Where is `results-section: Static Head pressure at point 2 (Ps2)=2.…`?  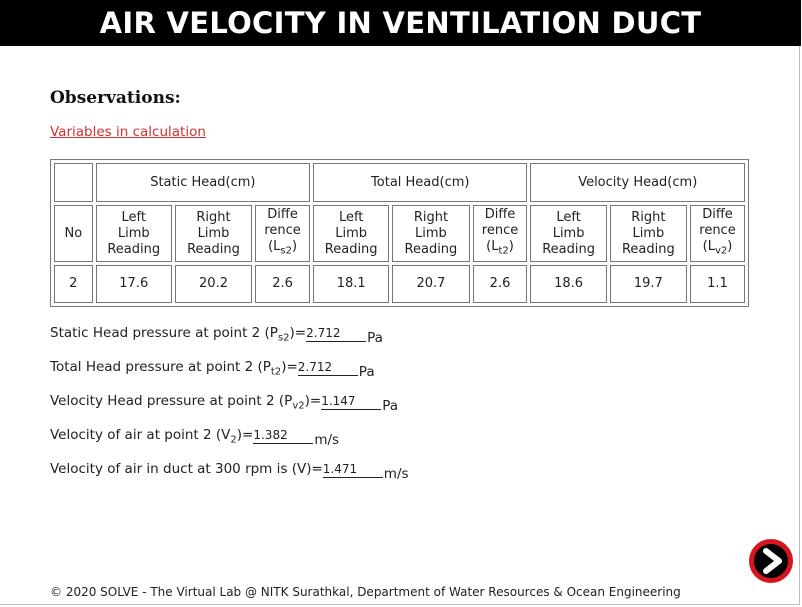 results-section: Static Head pressure at point 2 (Ps2)=2.… is located at coordinates (229, 407).